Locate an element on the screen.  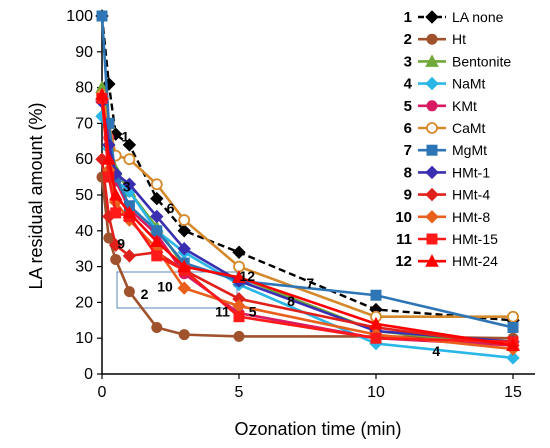
legend-label: HMt-4 is located at coordinates (471, 195).